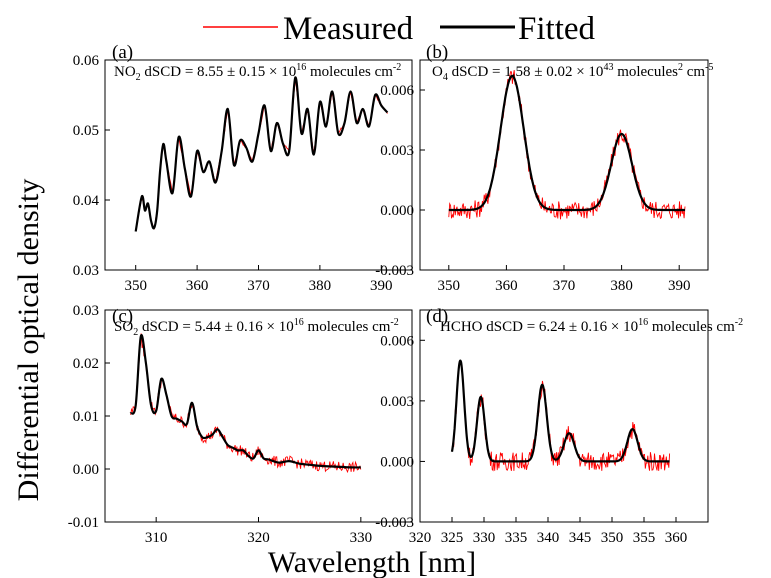 This screenshot has height=578, width=771. I want to click on legend: Measured Fitted, so click(399, 29).